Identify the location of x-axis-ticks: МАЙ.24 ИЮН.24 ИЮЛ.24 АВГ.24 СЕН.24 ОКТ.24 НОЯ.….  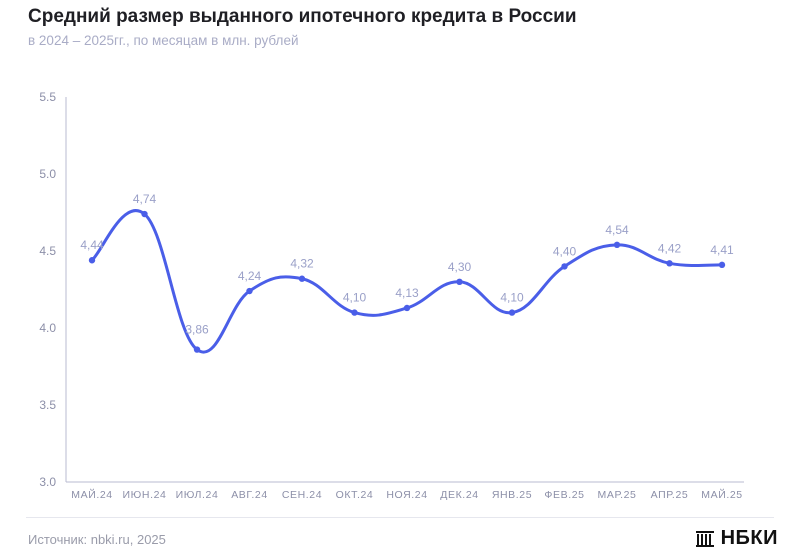
(407, 494).